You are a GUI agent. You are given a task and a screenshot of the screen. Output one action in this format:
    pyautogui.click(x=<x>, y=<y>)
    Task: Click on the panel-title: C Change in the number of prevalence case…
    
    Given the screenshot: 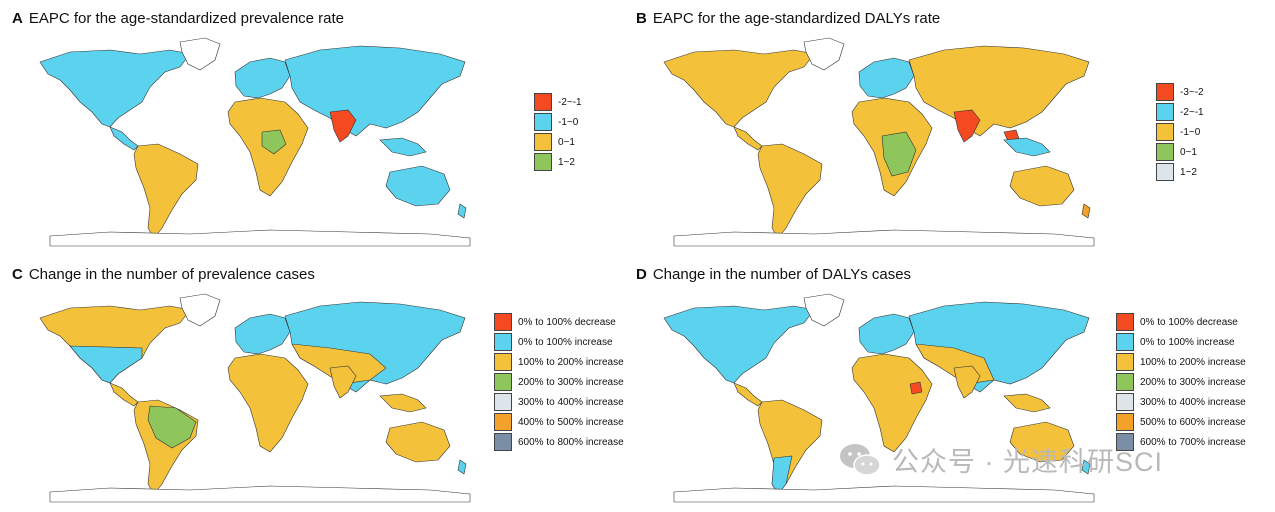 What is the action you would take?
    pyautogui.click(x=163, y=274)
    